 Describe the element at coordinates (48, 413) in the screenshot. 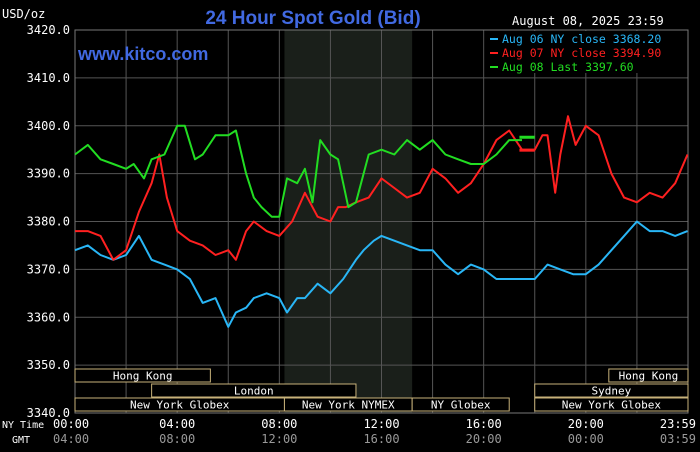

I see `y-tick-label: 3340.0` at that location.